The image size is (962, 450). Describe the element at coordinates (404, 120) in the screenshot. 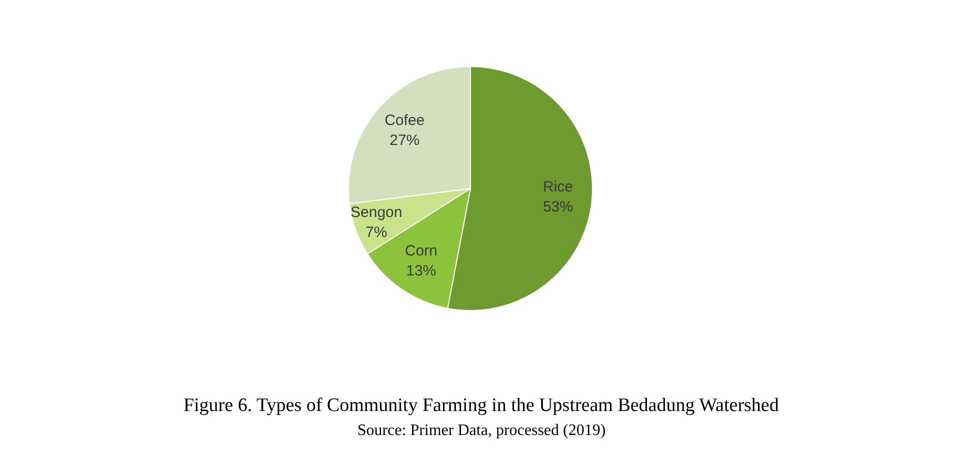

I see `slice-label: Cofee` at that location.